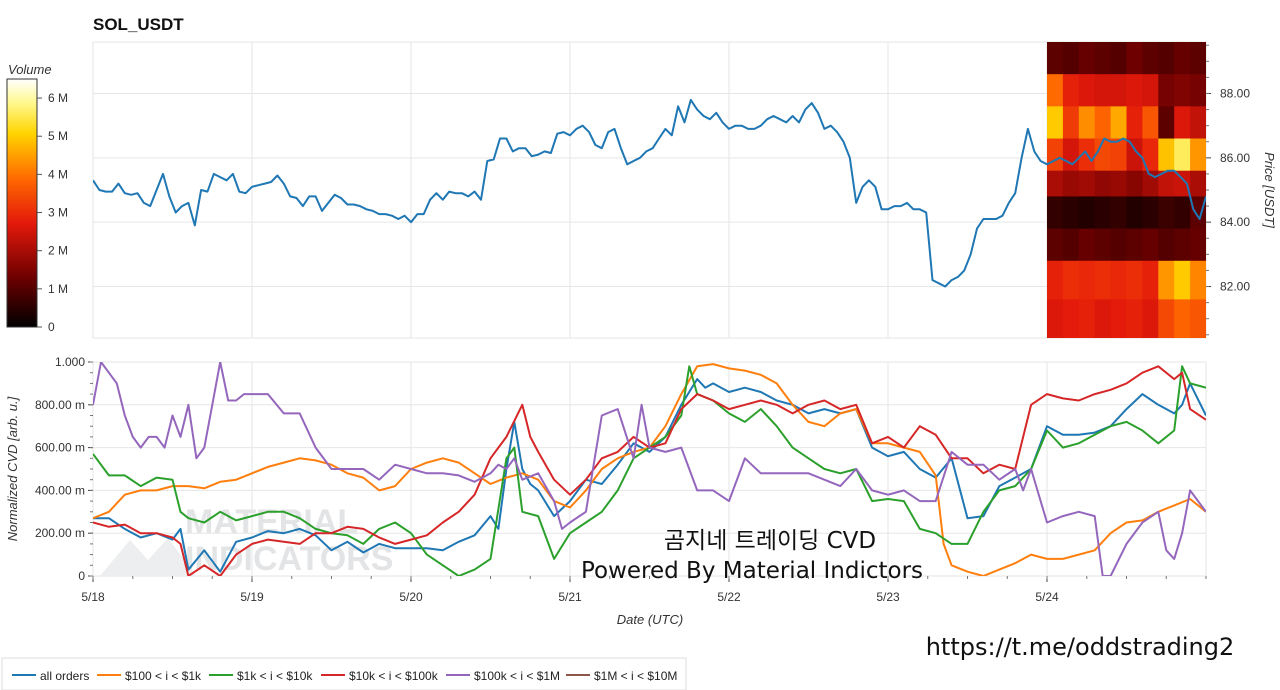  I want to click on colorbar-ticks: 0 1 M 2 M 3 M 4 M 5 M 6 M, so click(52, 212).